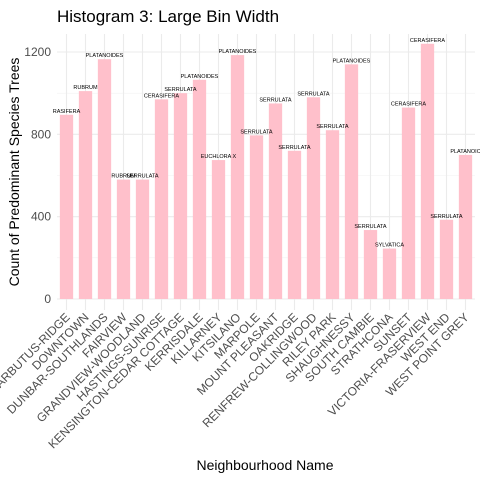 Image resolution: width=480 pixels, height=480 pixels. What do you see at coordinates (37, 175) in the screenshot?
I see `y-tick-labels: 0 400 800 1200` at bounding box center [37, 175].